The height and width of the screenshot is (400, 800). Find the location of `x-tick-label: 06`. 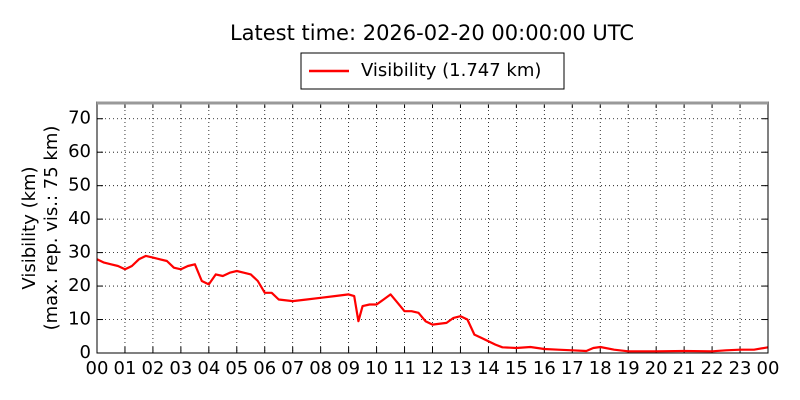

x-tick-label: 06 is located at coordinates (264, 368).